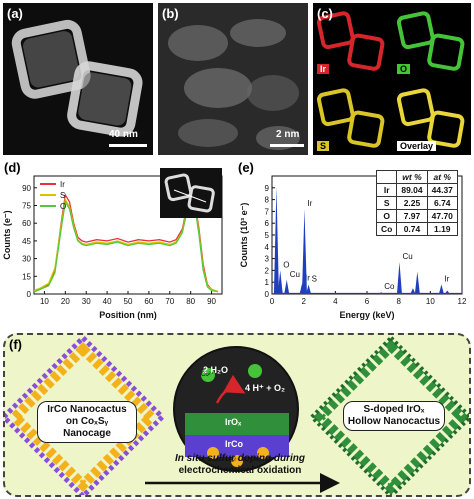  I want to click on table-row: Co 0.74 1.19, so click(416, 229).